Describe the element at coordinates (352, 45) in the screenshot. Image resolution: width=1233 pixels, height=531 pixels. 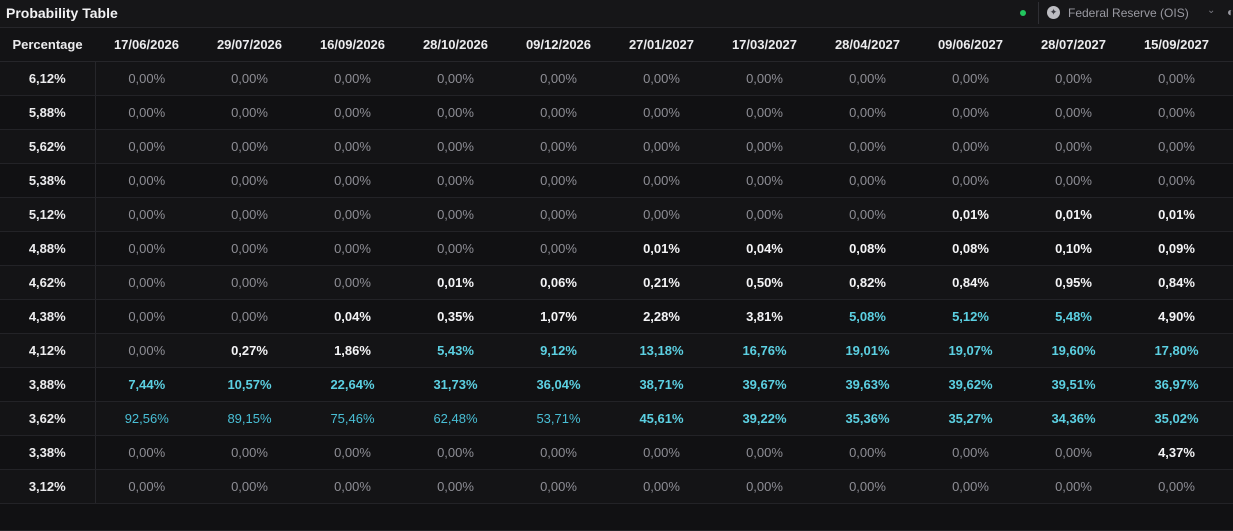
I see `column-header-date: 16/09/2026` at that location.